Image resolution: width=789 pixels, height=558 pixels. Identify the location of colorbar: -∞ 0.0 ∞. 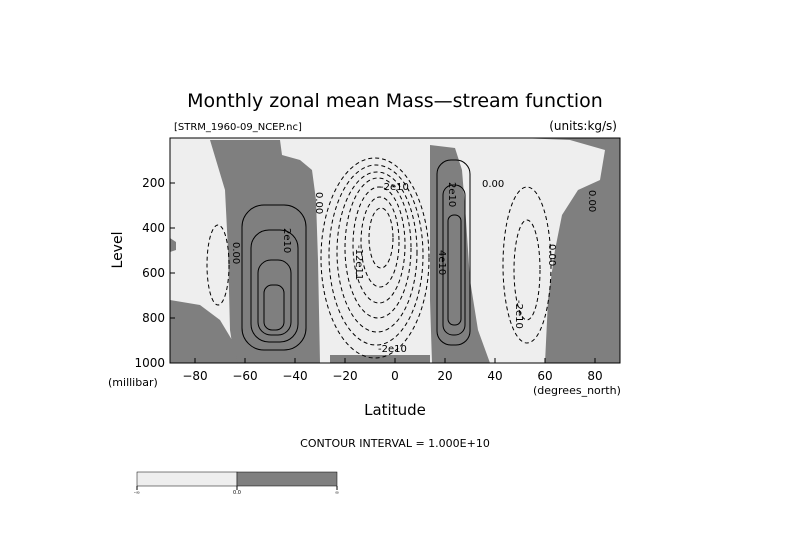
(236, 483).